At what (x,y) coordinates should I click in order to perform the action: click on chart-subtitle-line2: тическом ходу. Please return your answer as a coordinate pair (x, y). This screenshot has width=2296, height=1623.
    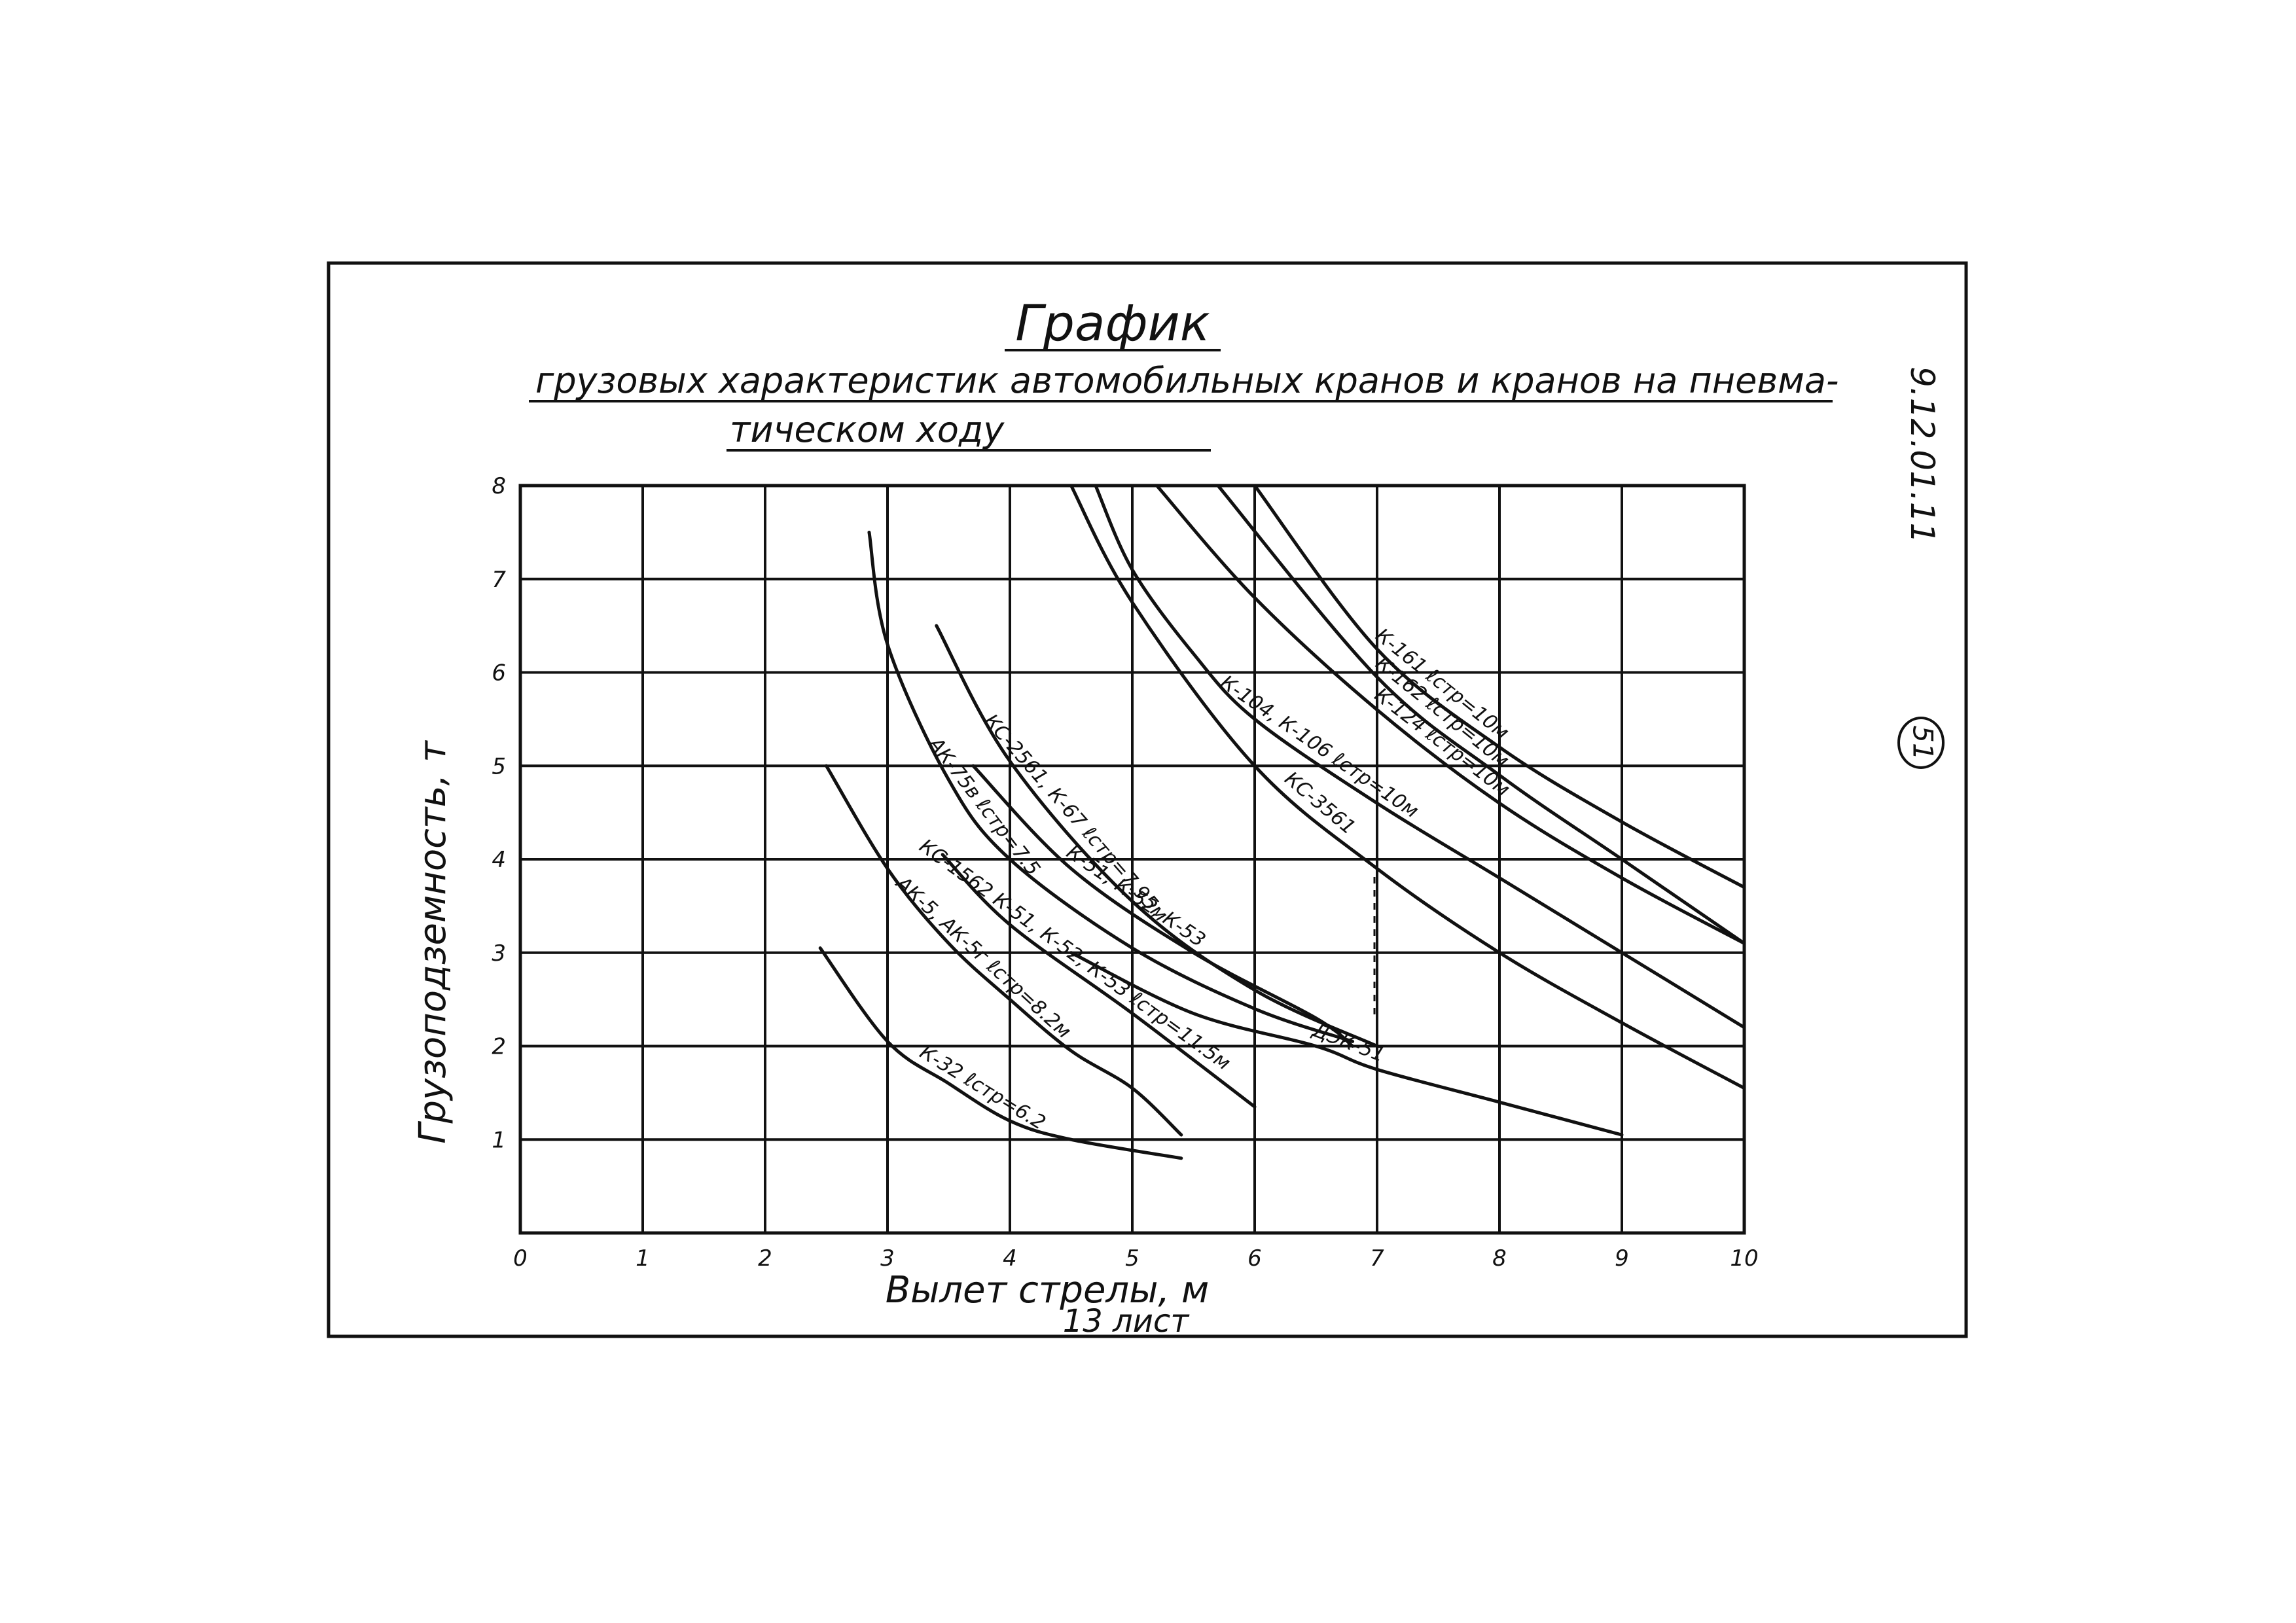
    Looking at the image, I should click on (867, 429).